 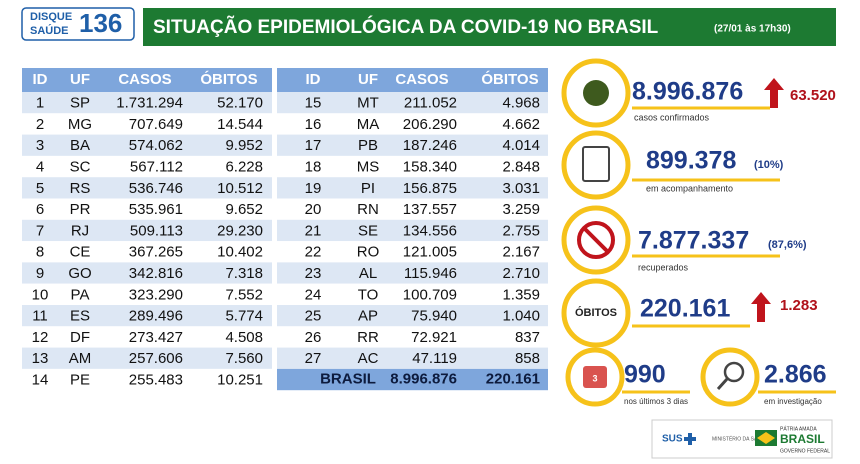 What do you see at coordinates (80, 124) in the screenshot?
I see `table-cell: MG` at bounding box center [80, 124].